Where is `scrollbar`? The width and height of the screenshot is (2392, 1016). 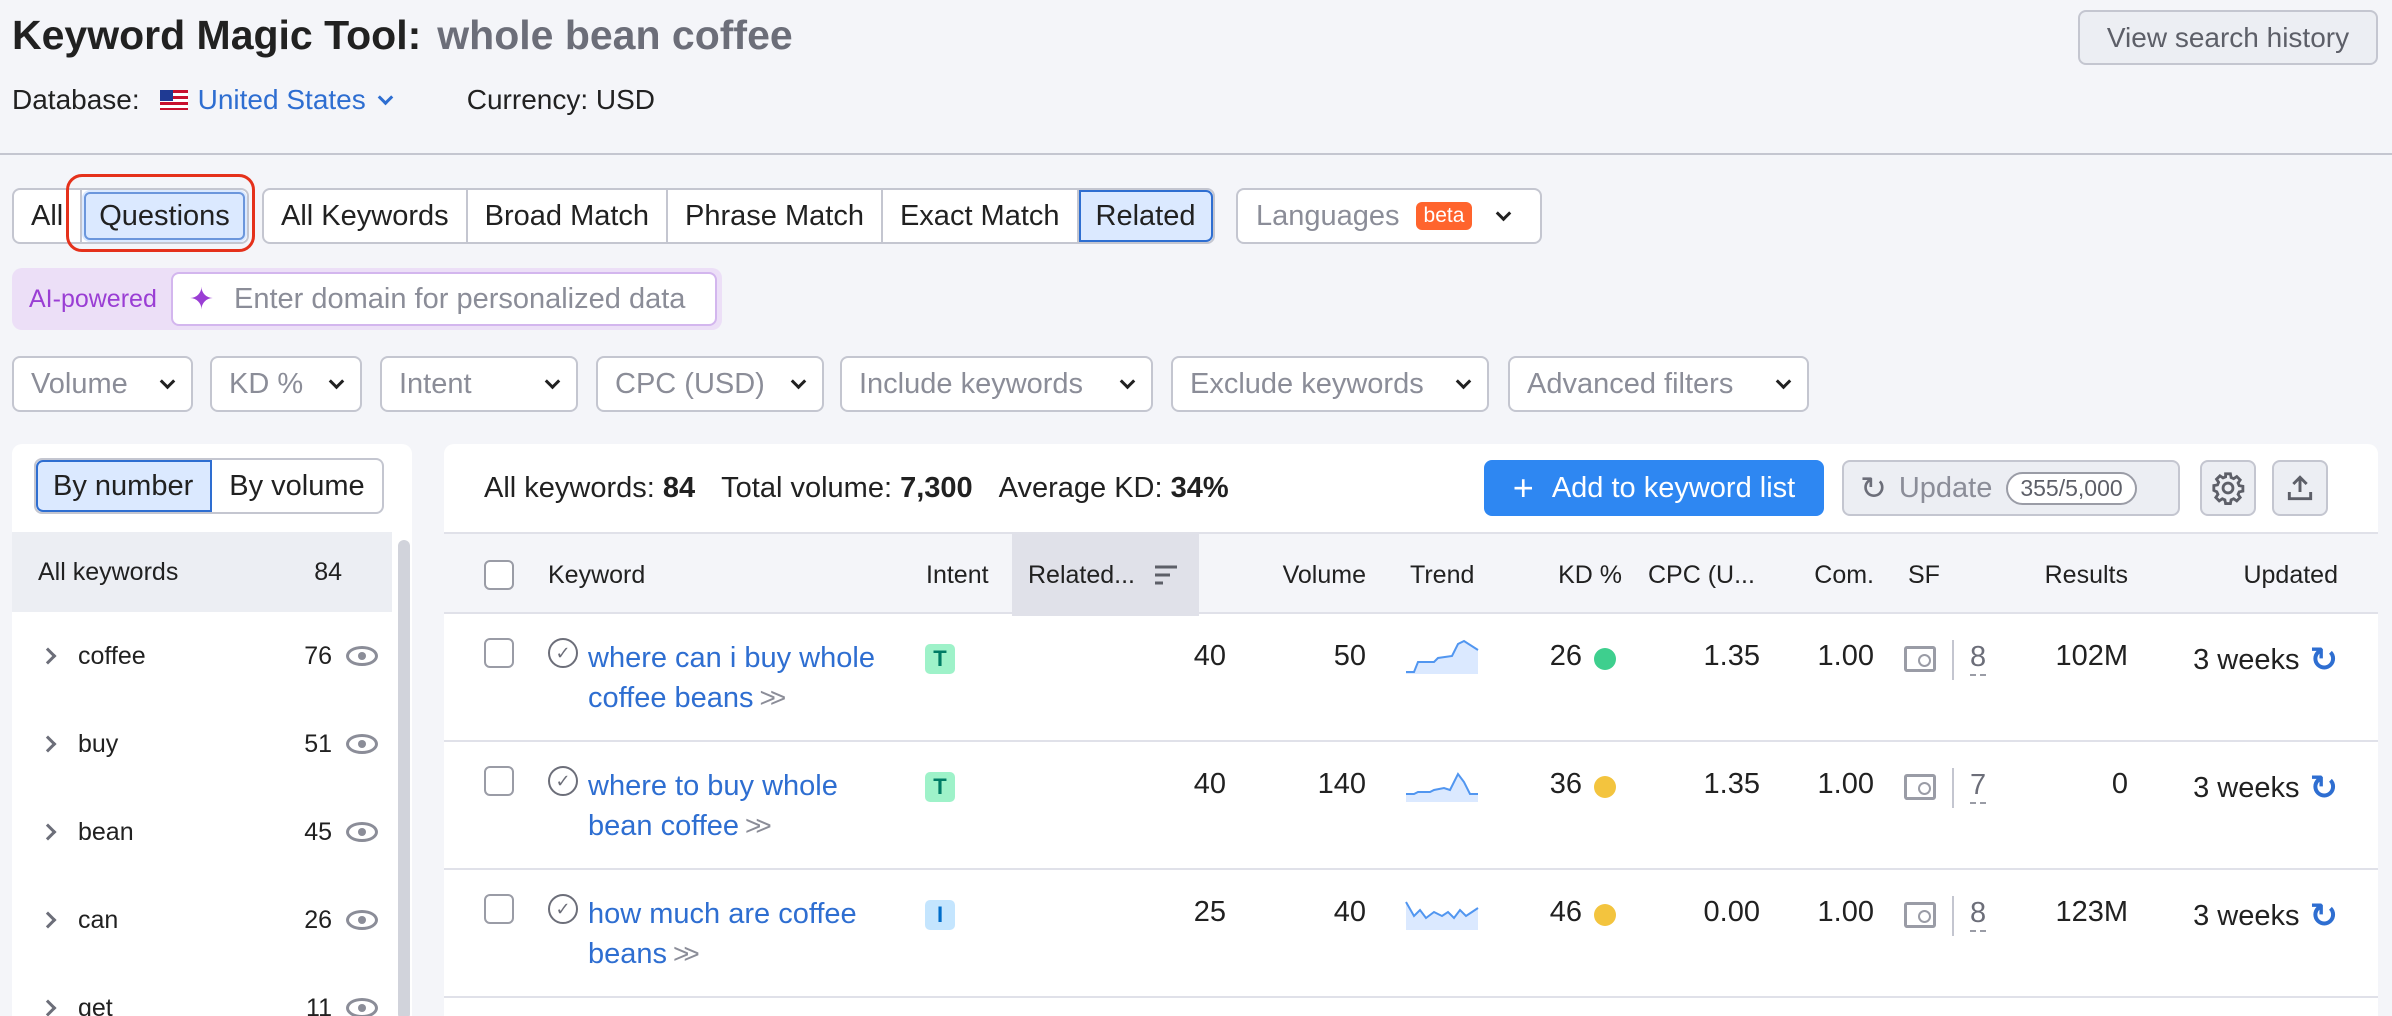
scrollbar is located at coordinates (404, 778).